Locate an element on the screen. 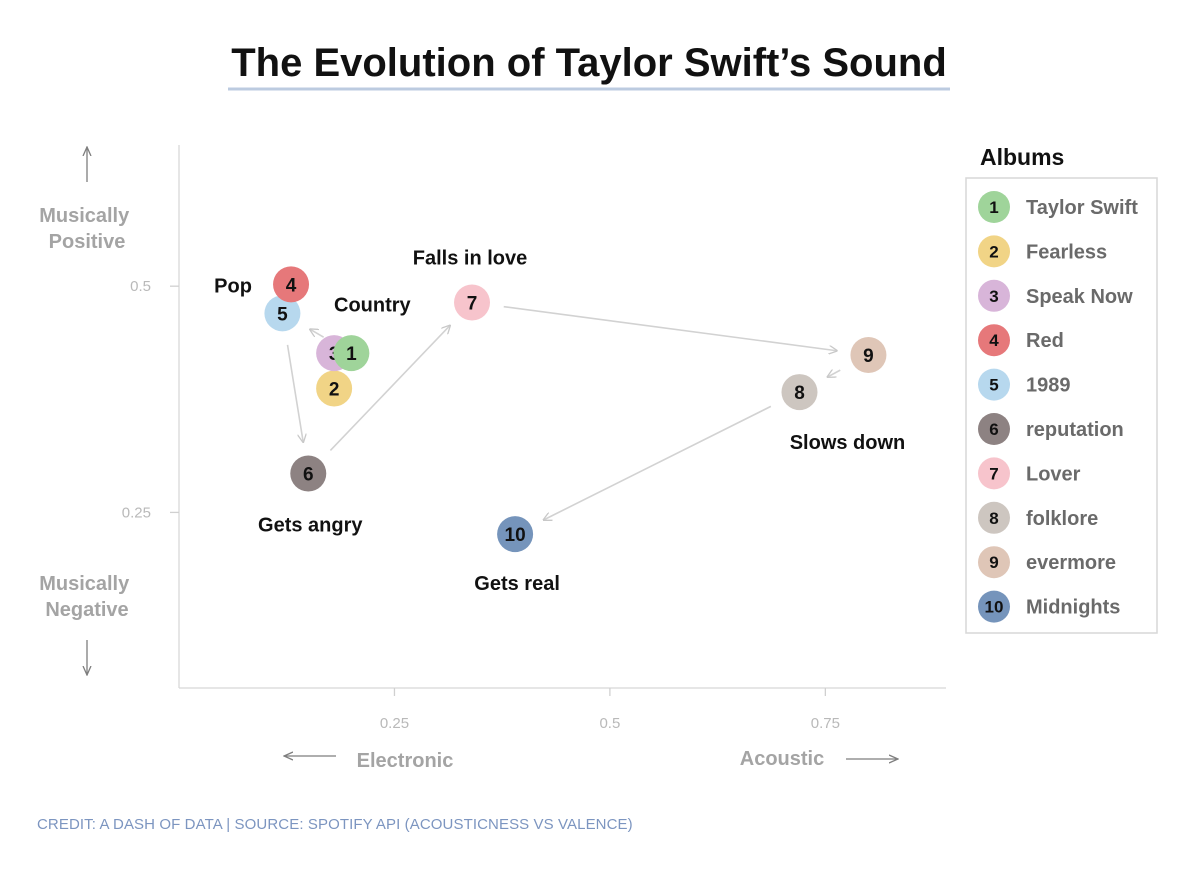 This screenshot has height=878, width=1200. data-point: 5 is located at coordinates (282, 313).